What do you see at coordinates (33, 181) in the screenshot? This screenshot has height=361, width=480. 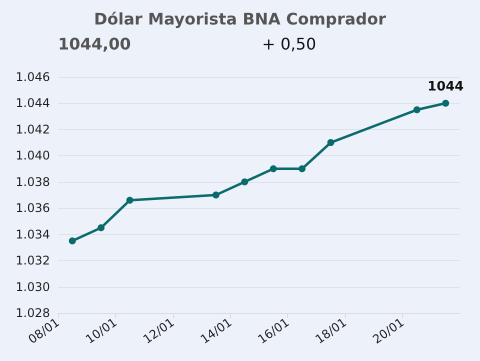 I see `y-tick-label: 1.038` at bounding box center [33, 181].